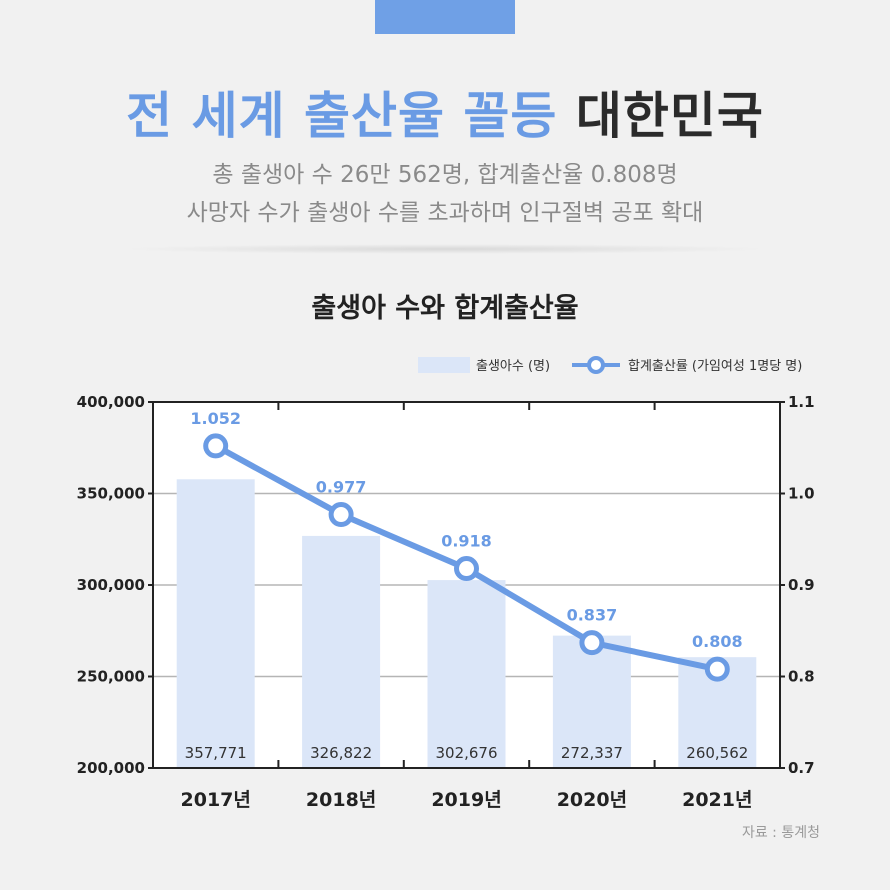  What do you see at coordinates (715, 366) in the screenshot?
I see `legend-line-label: 합계출산률 (가임여성 1명당 명)` at bounding box center [715, 366].